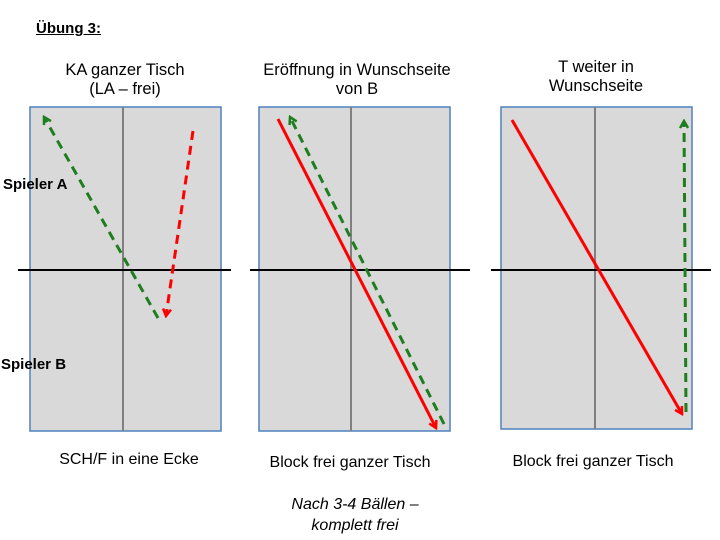 The height and width of the screenshot is (540, 720). Describe the element at coordinates (593, 461) in the screenshot. I see `panel-3-footer: Block frei ganzer Tisch` at that location.